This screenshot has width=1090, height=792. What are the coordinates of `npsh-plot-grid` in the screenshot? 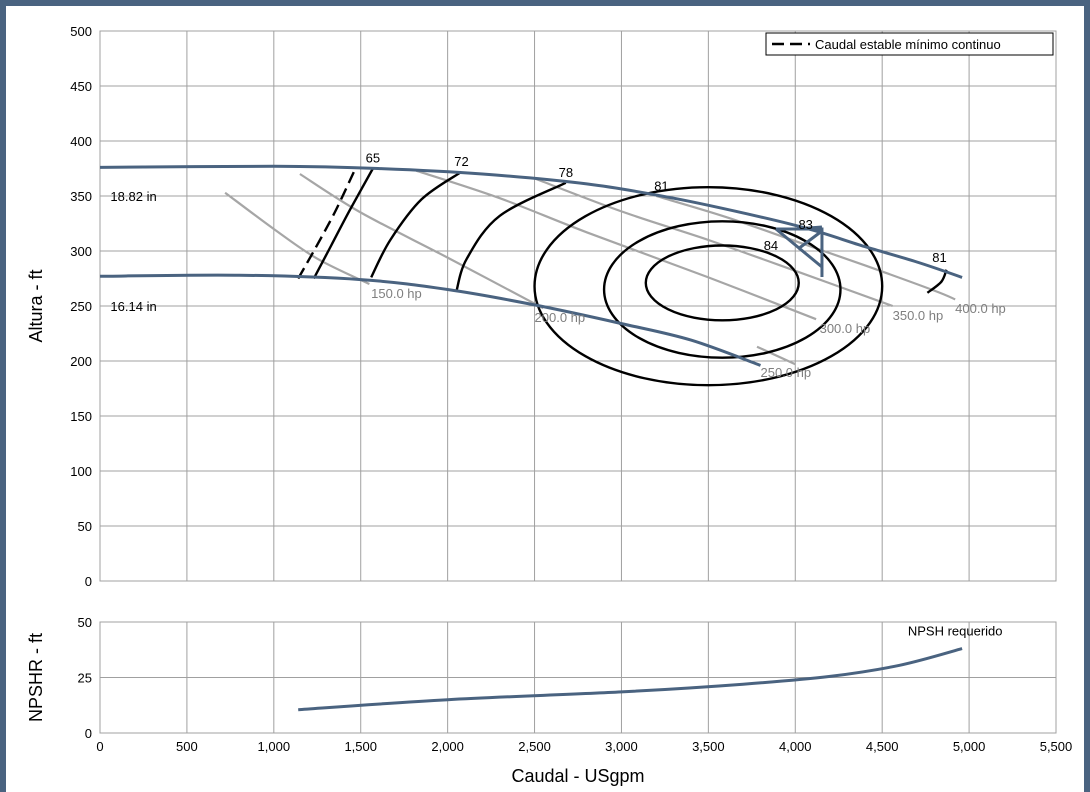 It's located at (578, 677).